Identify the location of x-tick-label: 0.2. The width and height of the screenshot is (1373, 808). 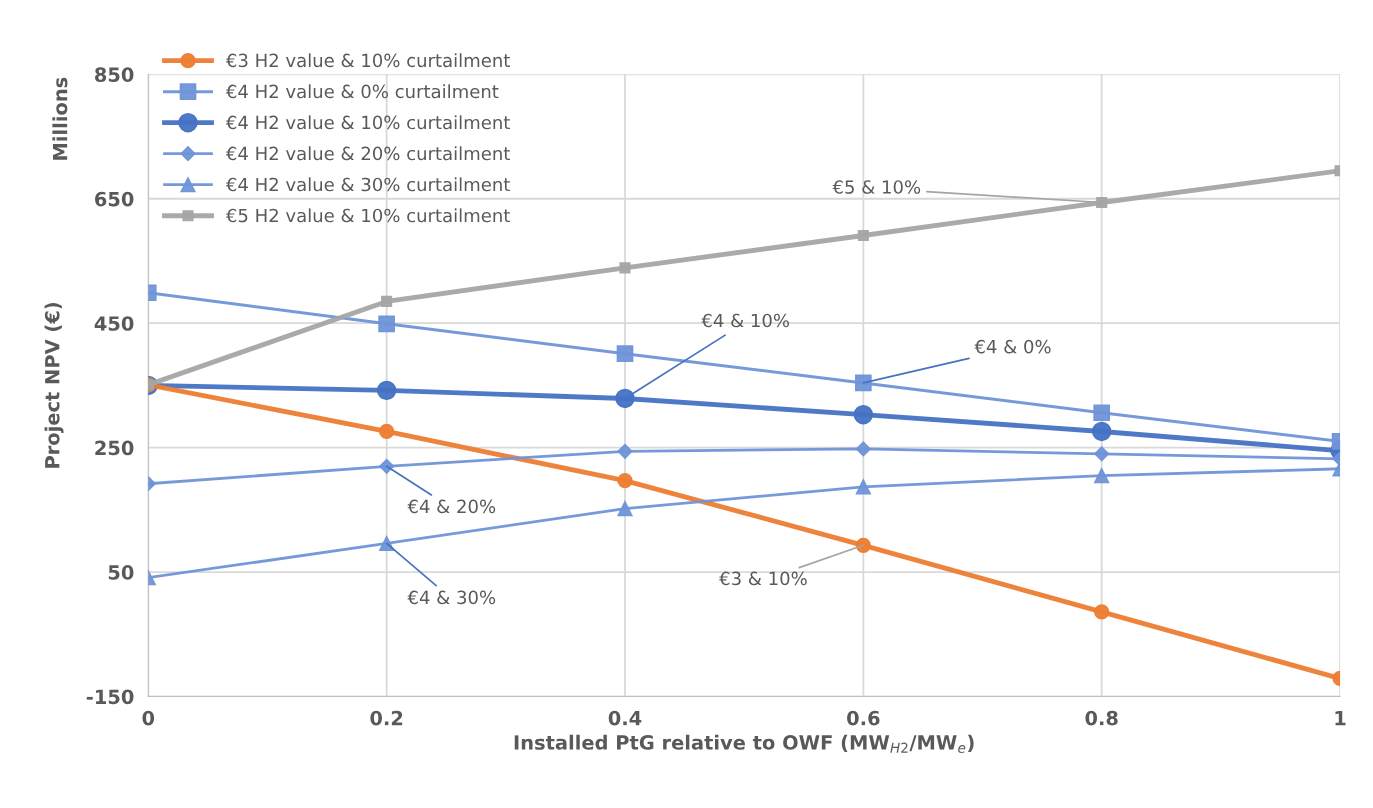
(386, 718).